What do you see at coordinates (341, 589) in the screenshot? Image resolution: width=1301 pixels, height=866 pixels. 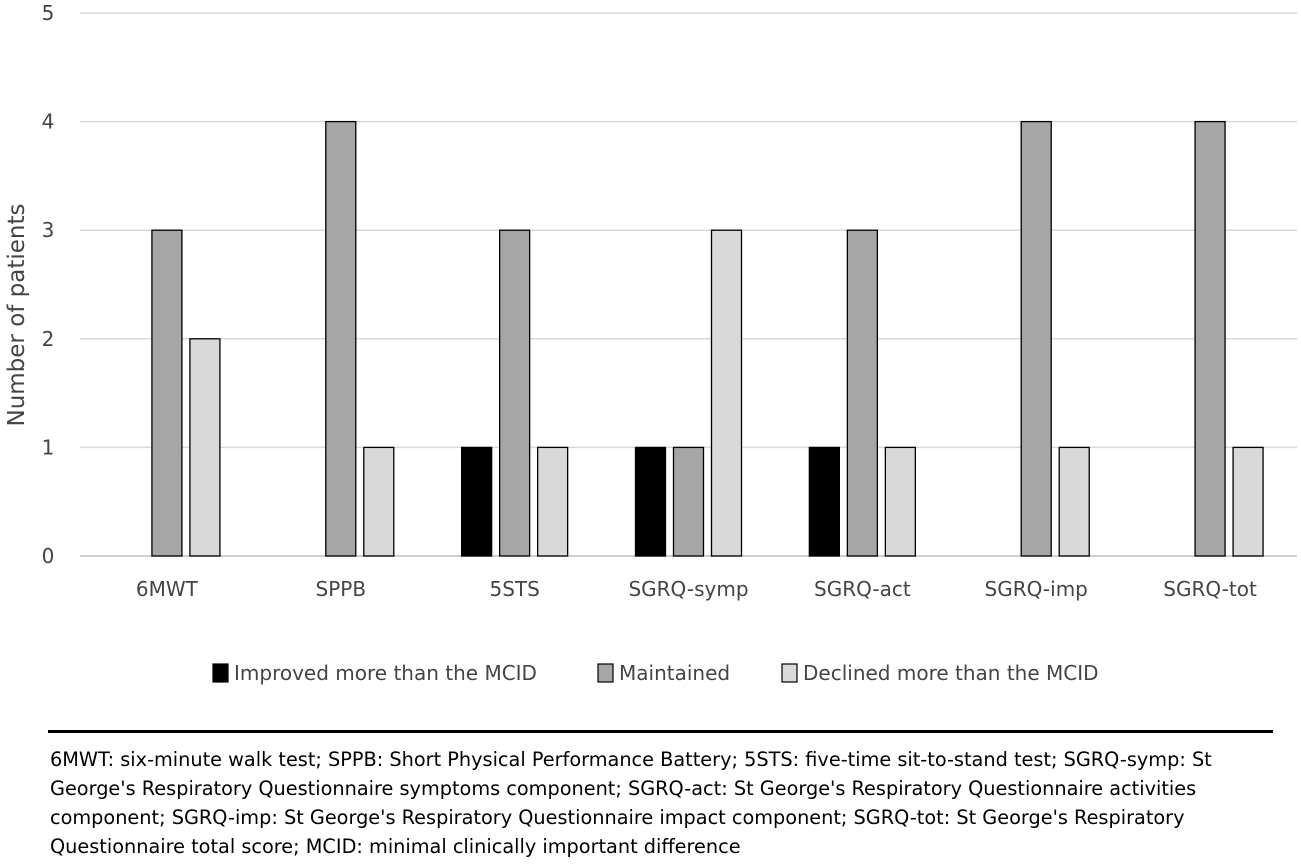 I see `x-tick-label: SPPB` at bounding box center [341, 589].